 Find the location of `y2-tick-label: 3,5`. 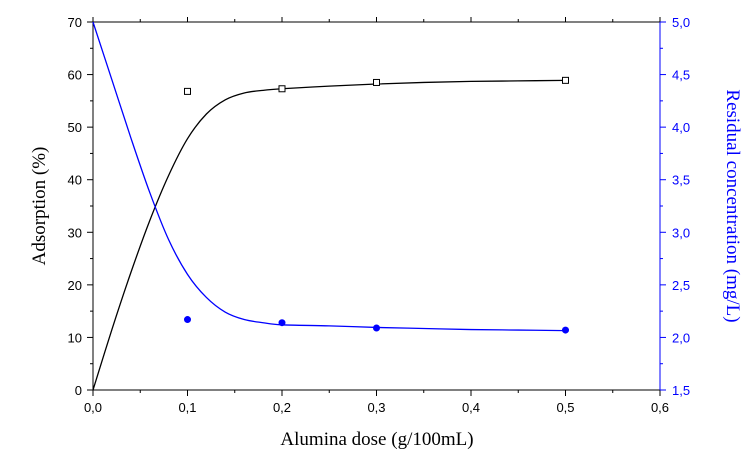

y2-tick-label: 3,5 is located at coordinates (681, 180).